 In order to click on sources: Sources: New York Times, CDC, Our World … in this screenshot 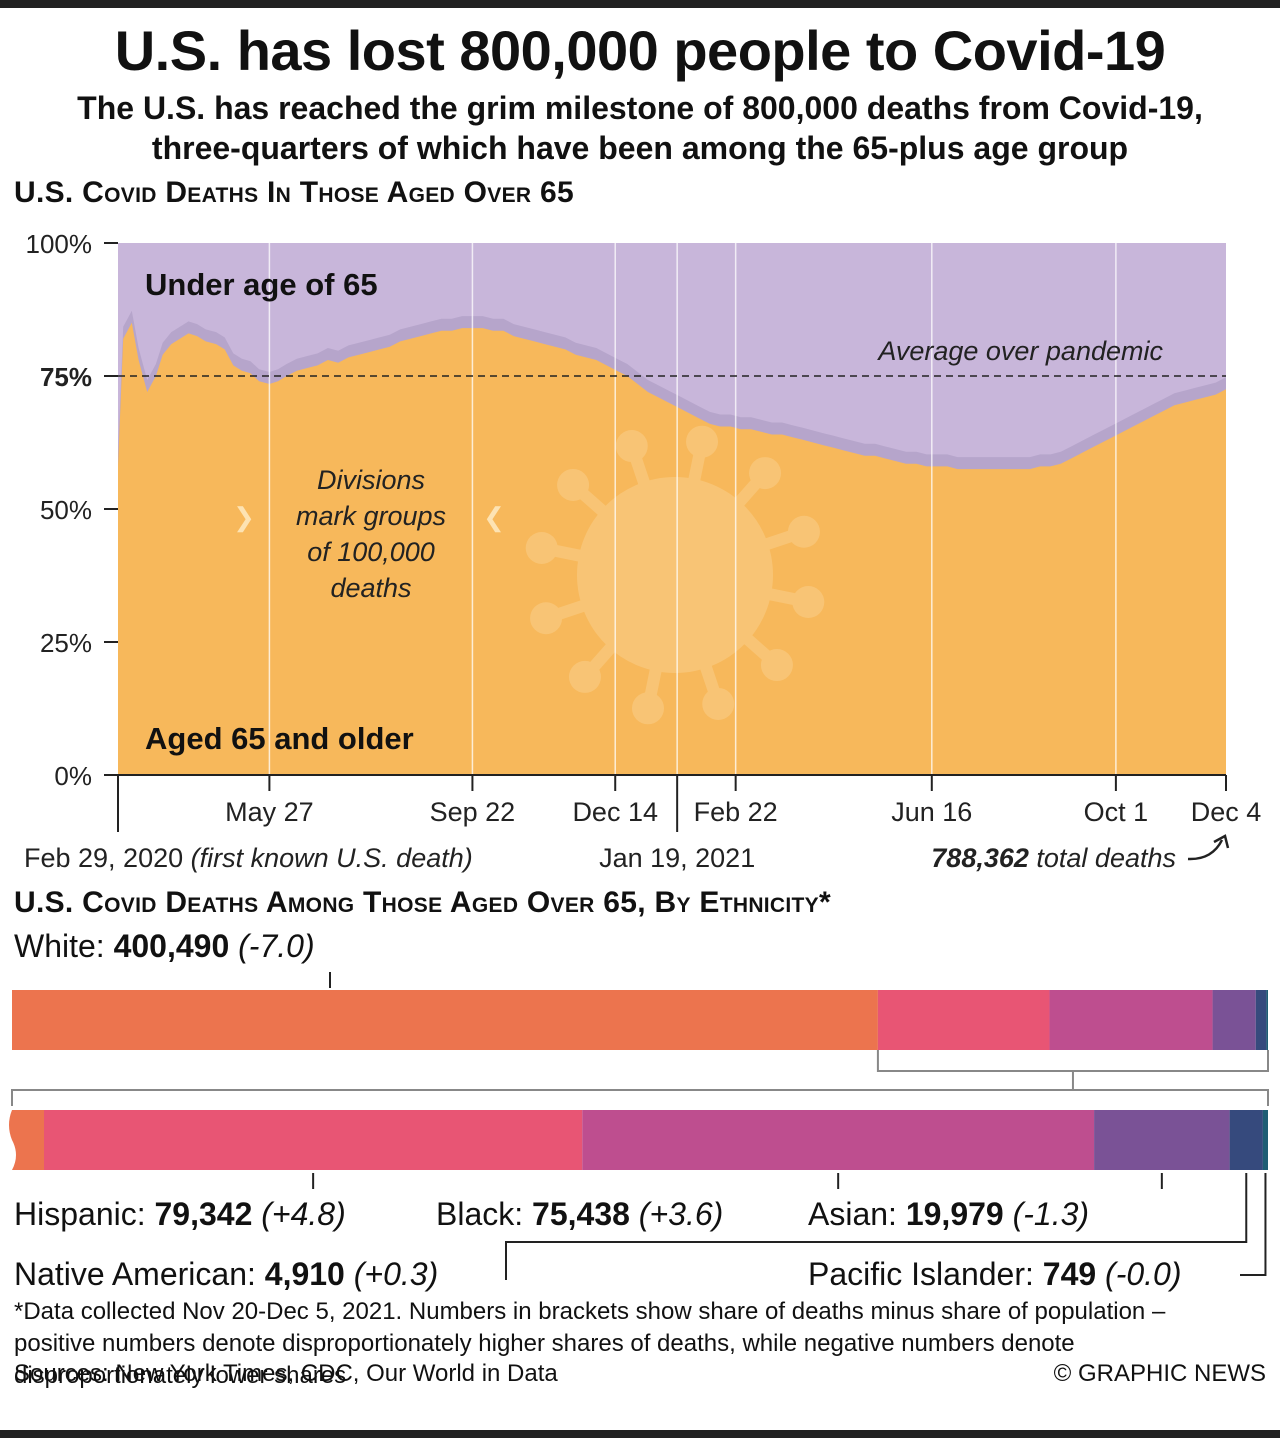, I will do `click(286, 1373)`.